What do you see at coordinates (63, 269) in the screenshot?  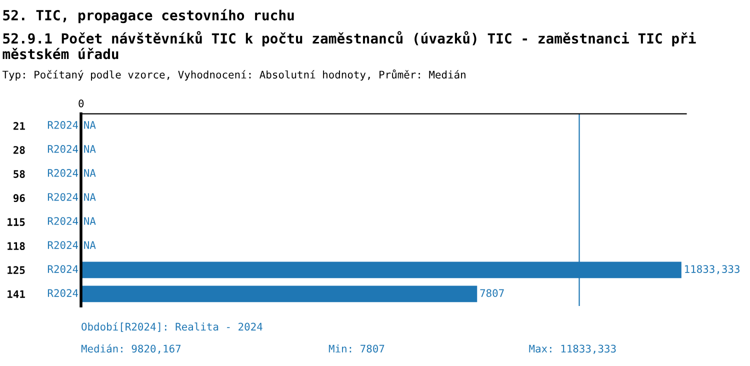 I see `series-label: R2024` at bounding box center [63, 269].